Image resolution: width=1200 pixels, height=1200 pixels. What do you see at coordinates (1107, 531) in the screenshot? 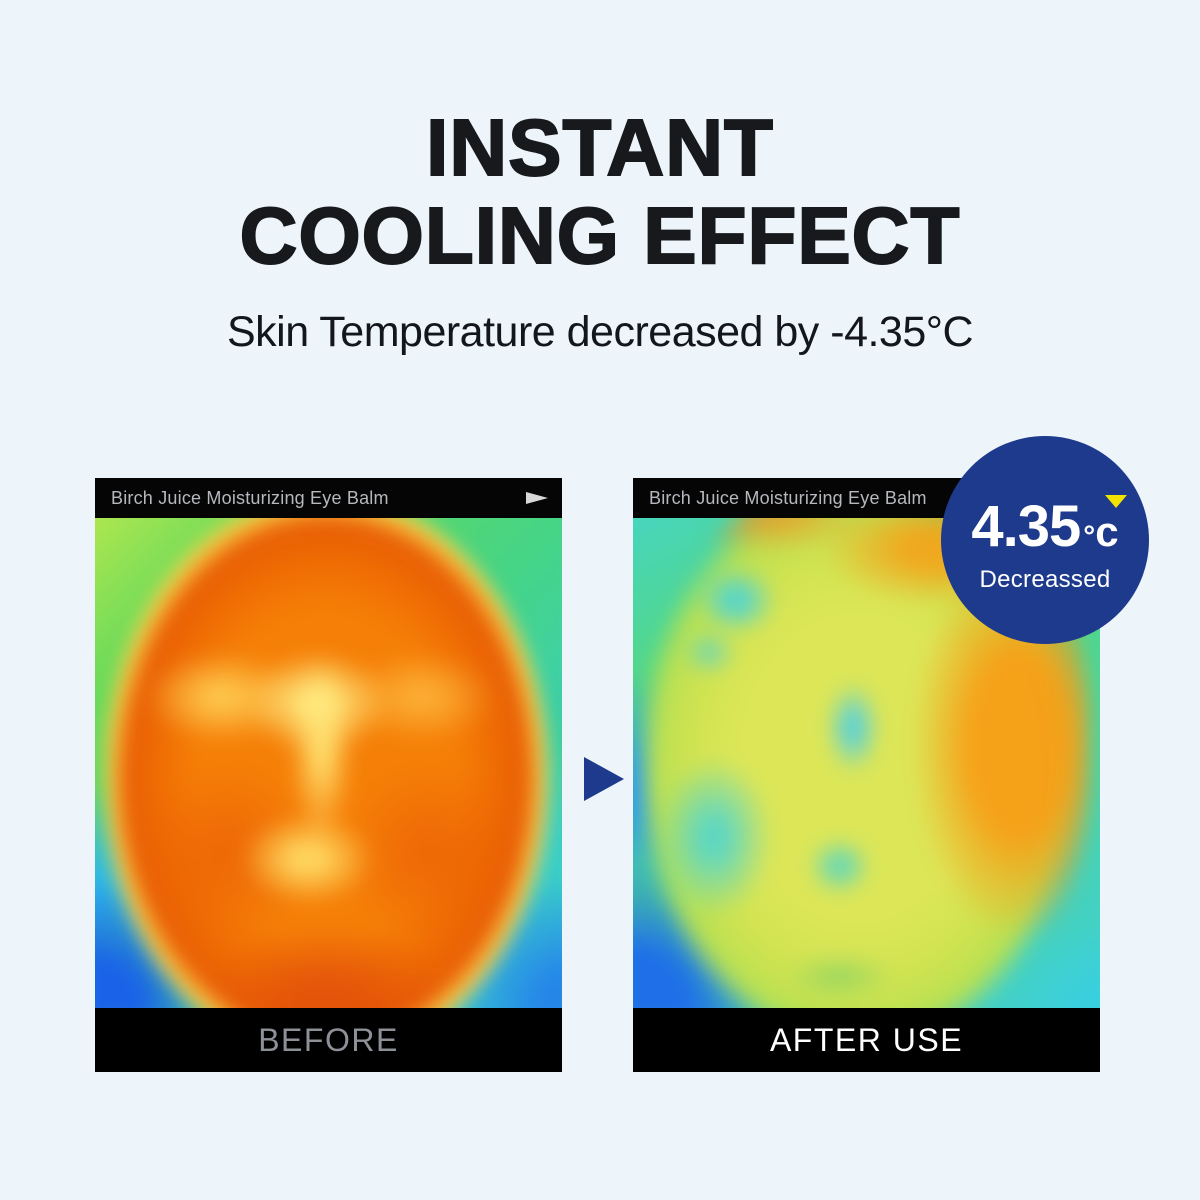
I see `celsius-letter: c` at bounding box center [1107, 531].